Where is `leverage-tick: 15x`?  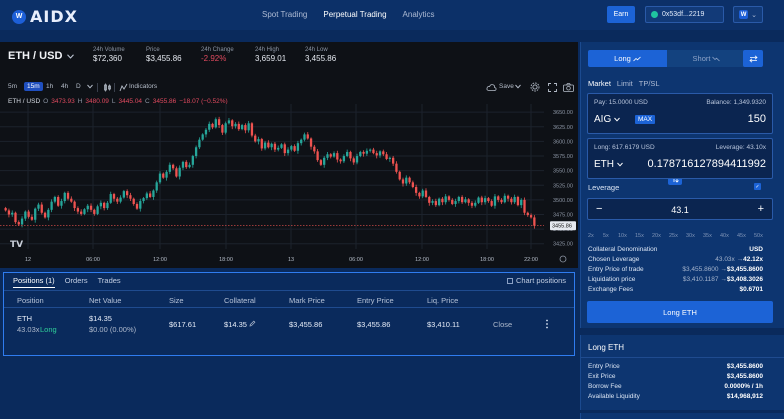
leverage-tick: 15x is located at coordinates (639, 236).